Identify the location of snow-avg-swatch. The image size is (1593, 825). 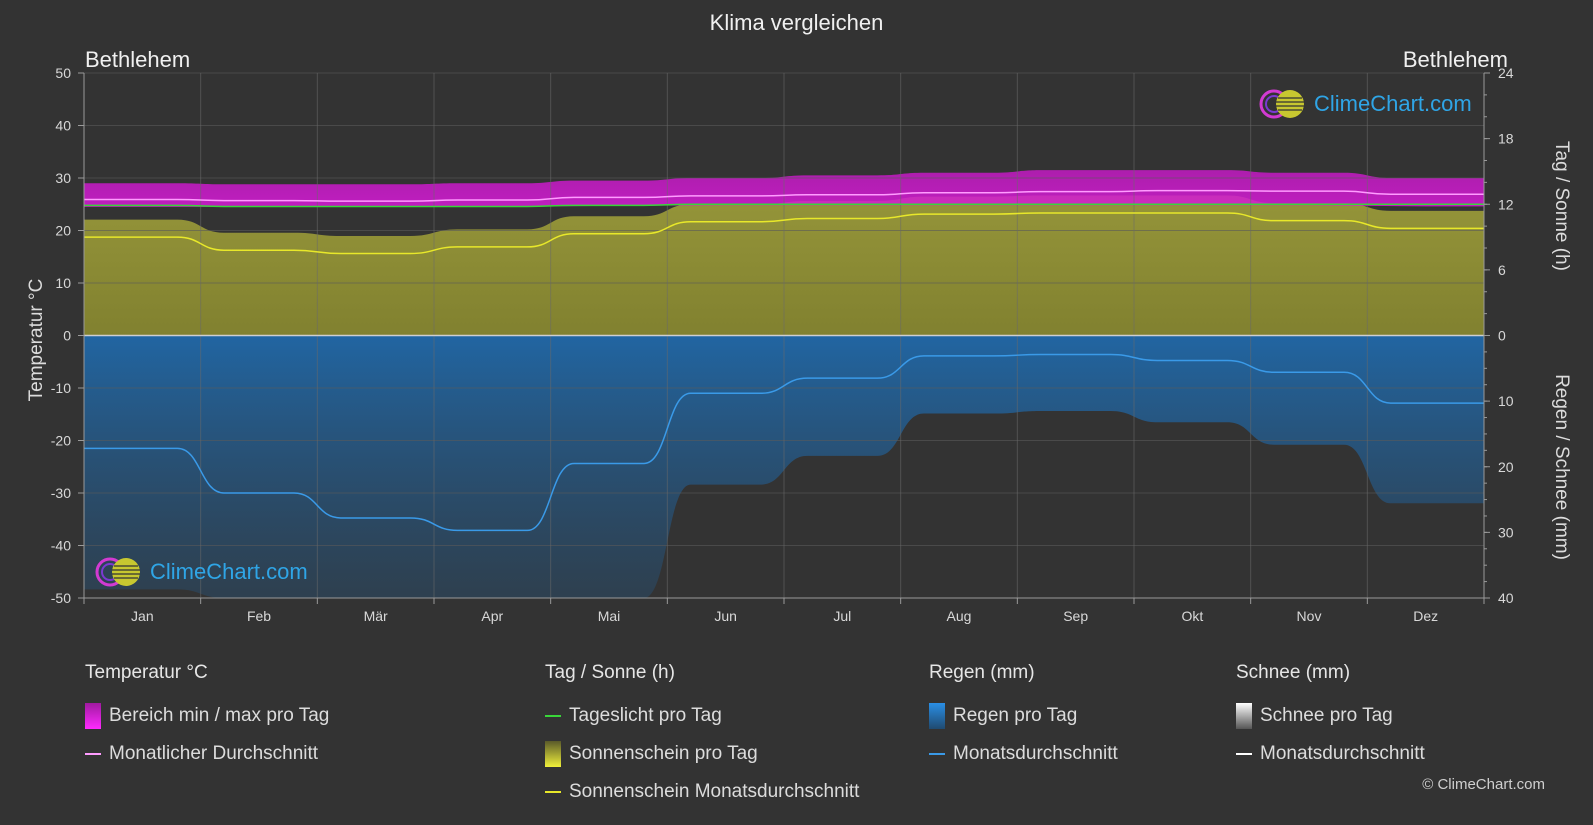
(1244, 754).